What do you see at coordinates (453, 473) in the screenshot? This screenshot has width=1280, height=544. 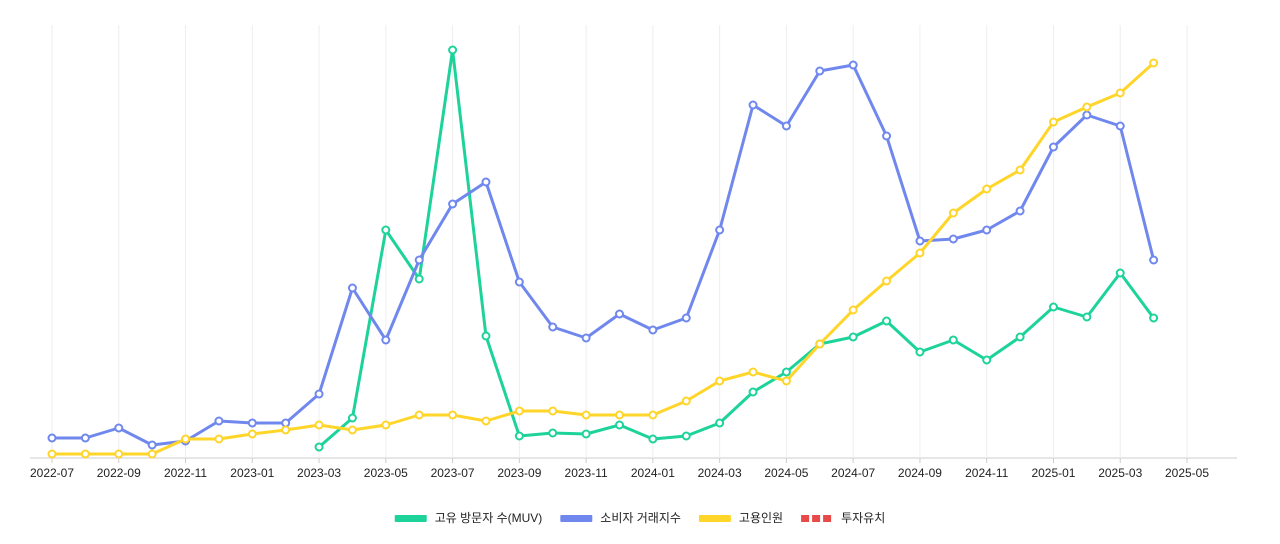 I see `x-tick-label: 2023-07` at bounding box center [453, 473].